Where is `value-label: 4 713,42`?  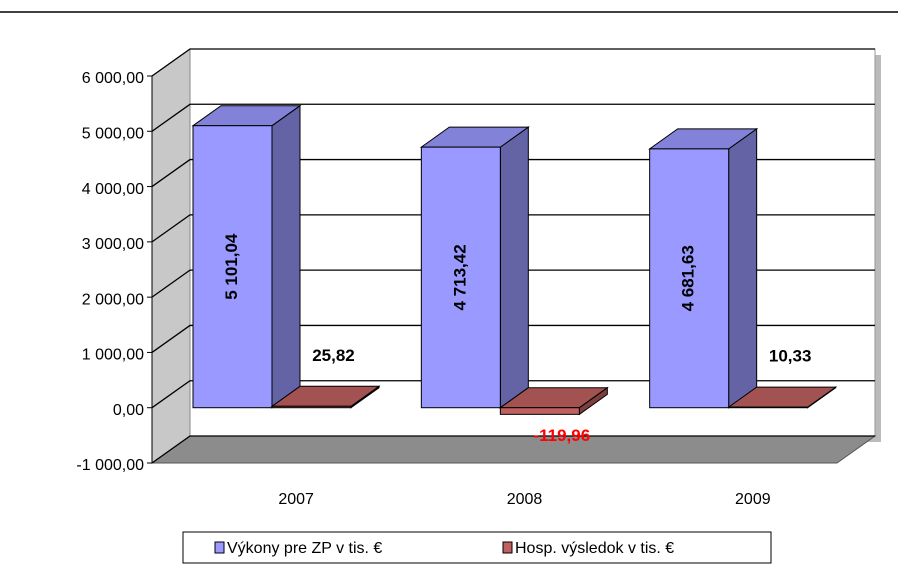 value-label: 4 713,42 is located at coordinates (459, 277).